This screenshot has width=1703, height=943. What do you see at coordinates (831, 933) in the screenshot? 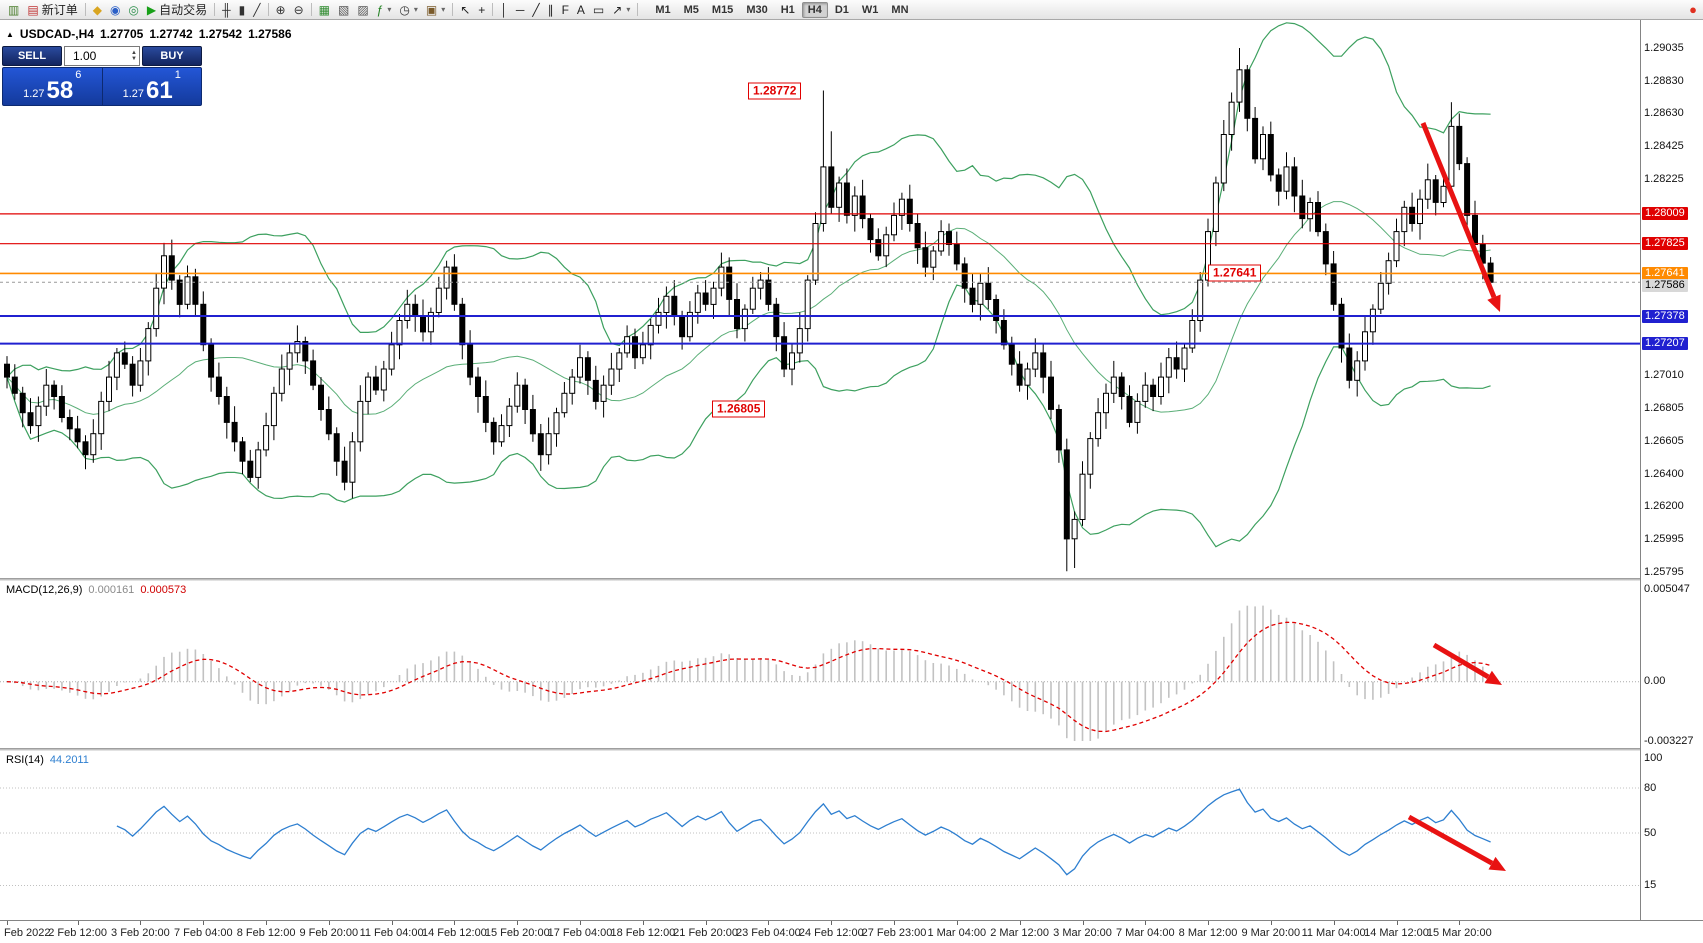
I see `time-axis-label: 24 Feb 12:00` at bounding box center [831, 933].